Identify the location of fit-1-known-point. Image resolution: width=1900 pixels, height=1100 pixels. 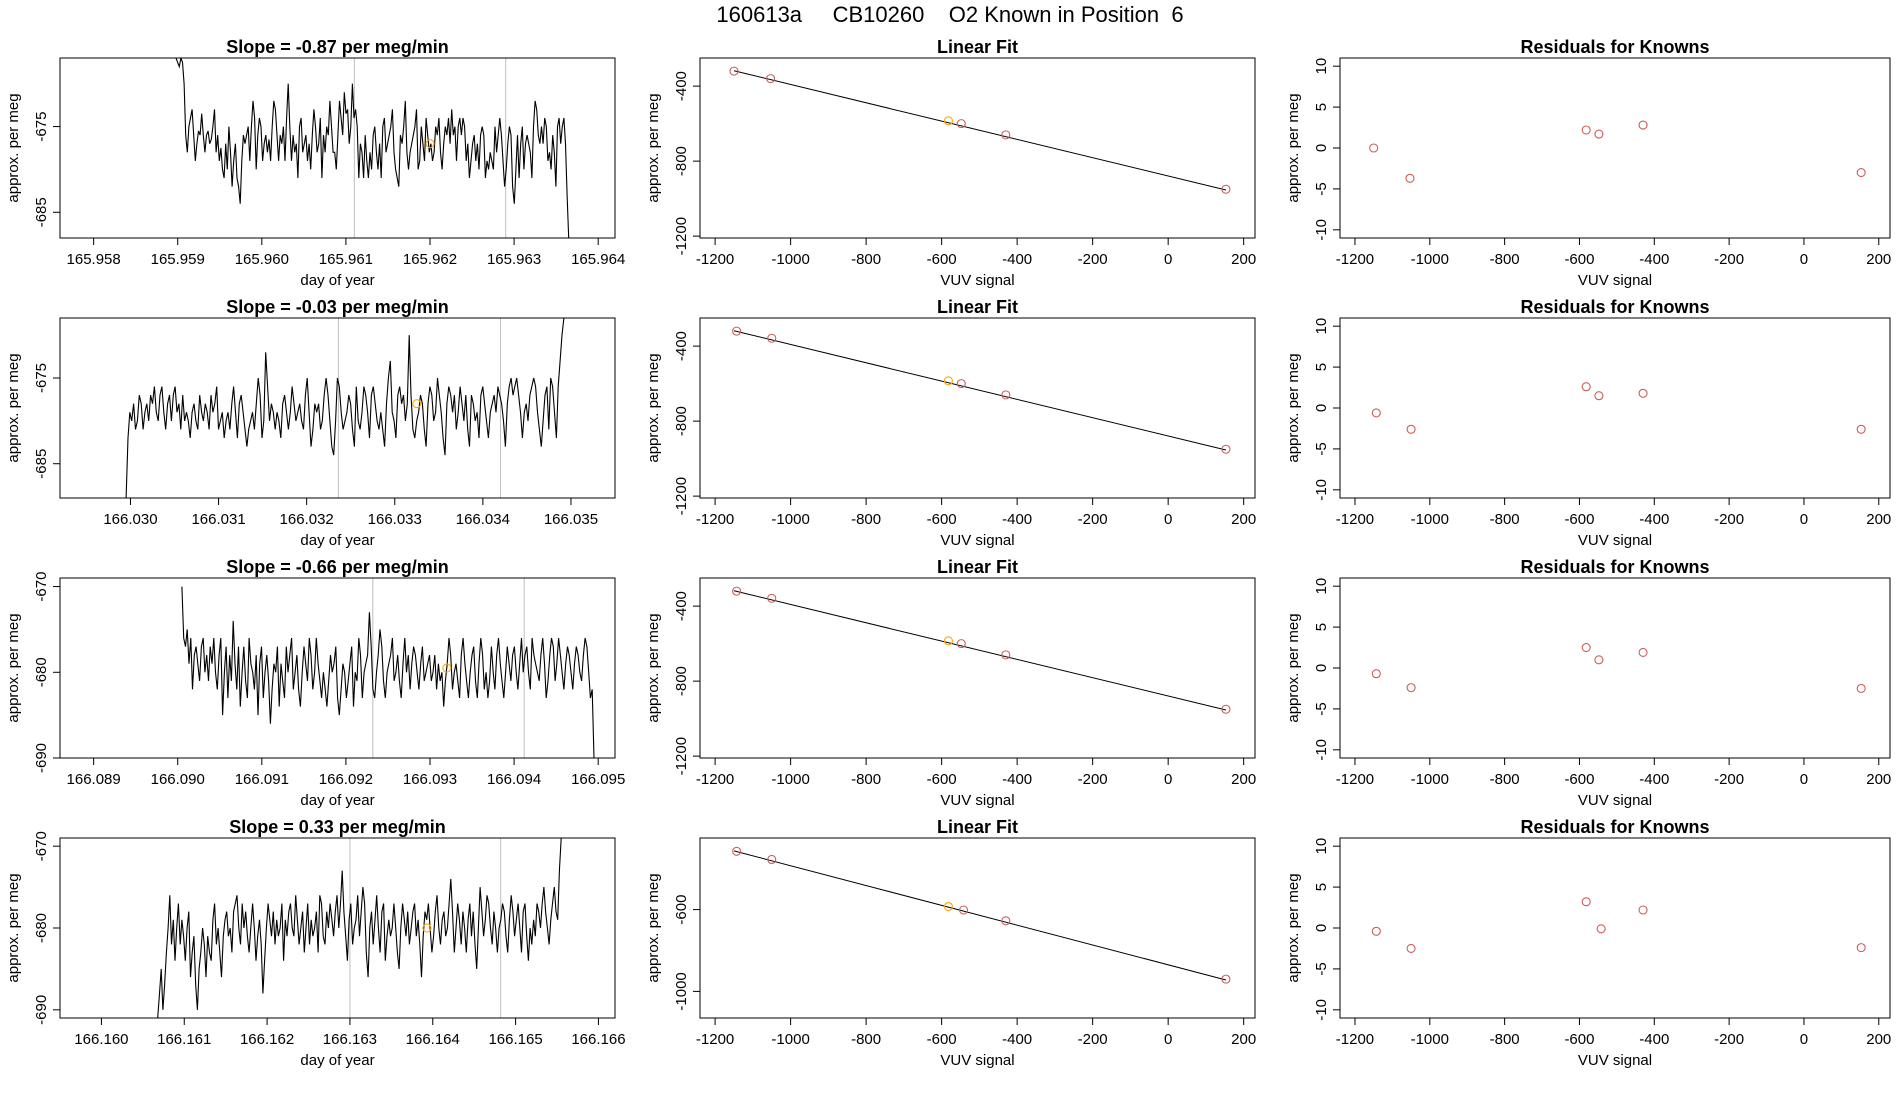
(948, 121).